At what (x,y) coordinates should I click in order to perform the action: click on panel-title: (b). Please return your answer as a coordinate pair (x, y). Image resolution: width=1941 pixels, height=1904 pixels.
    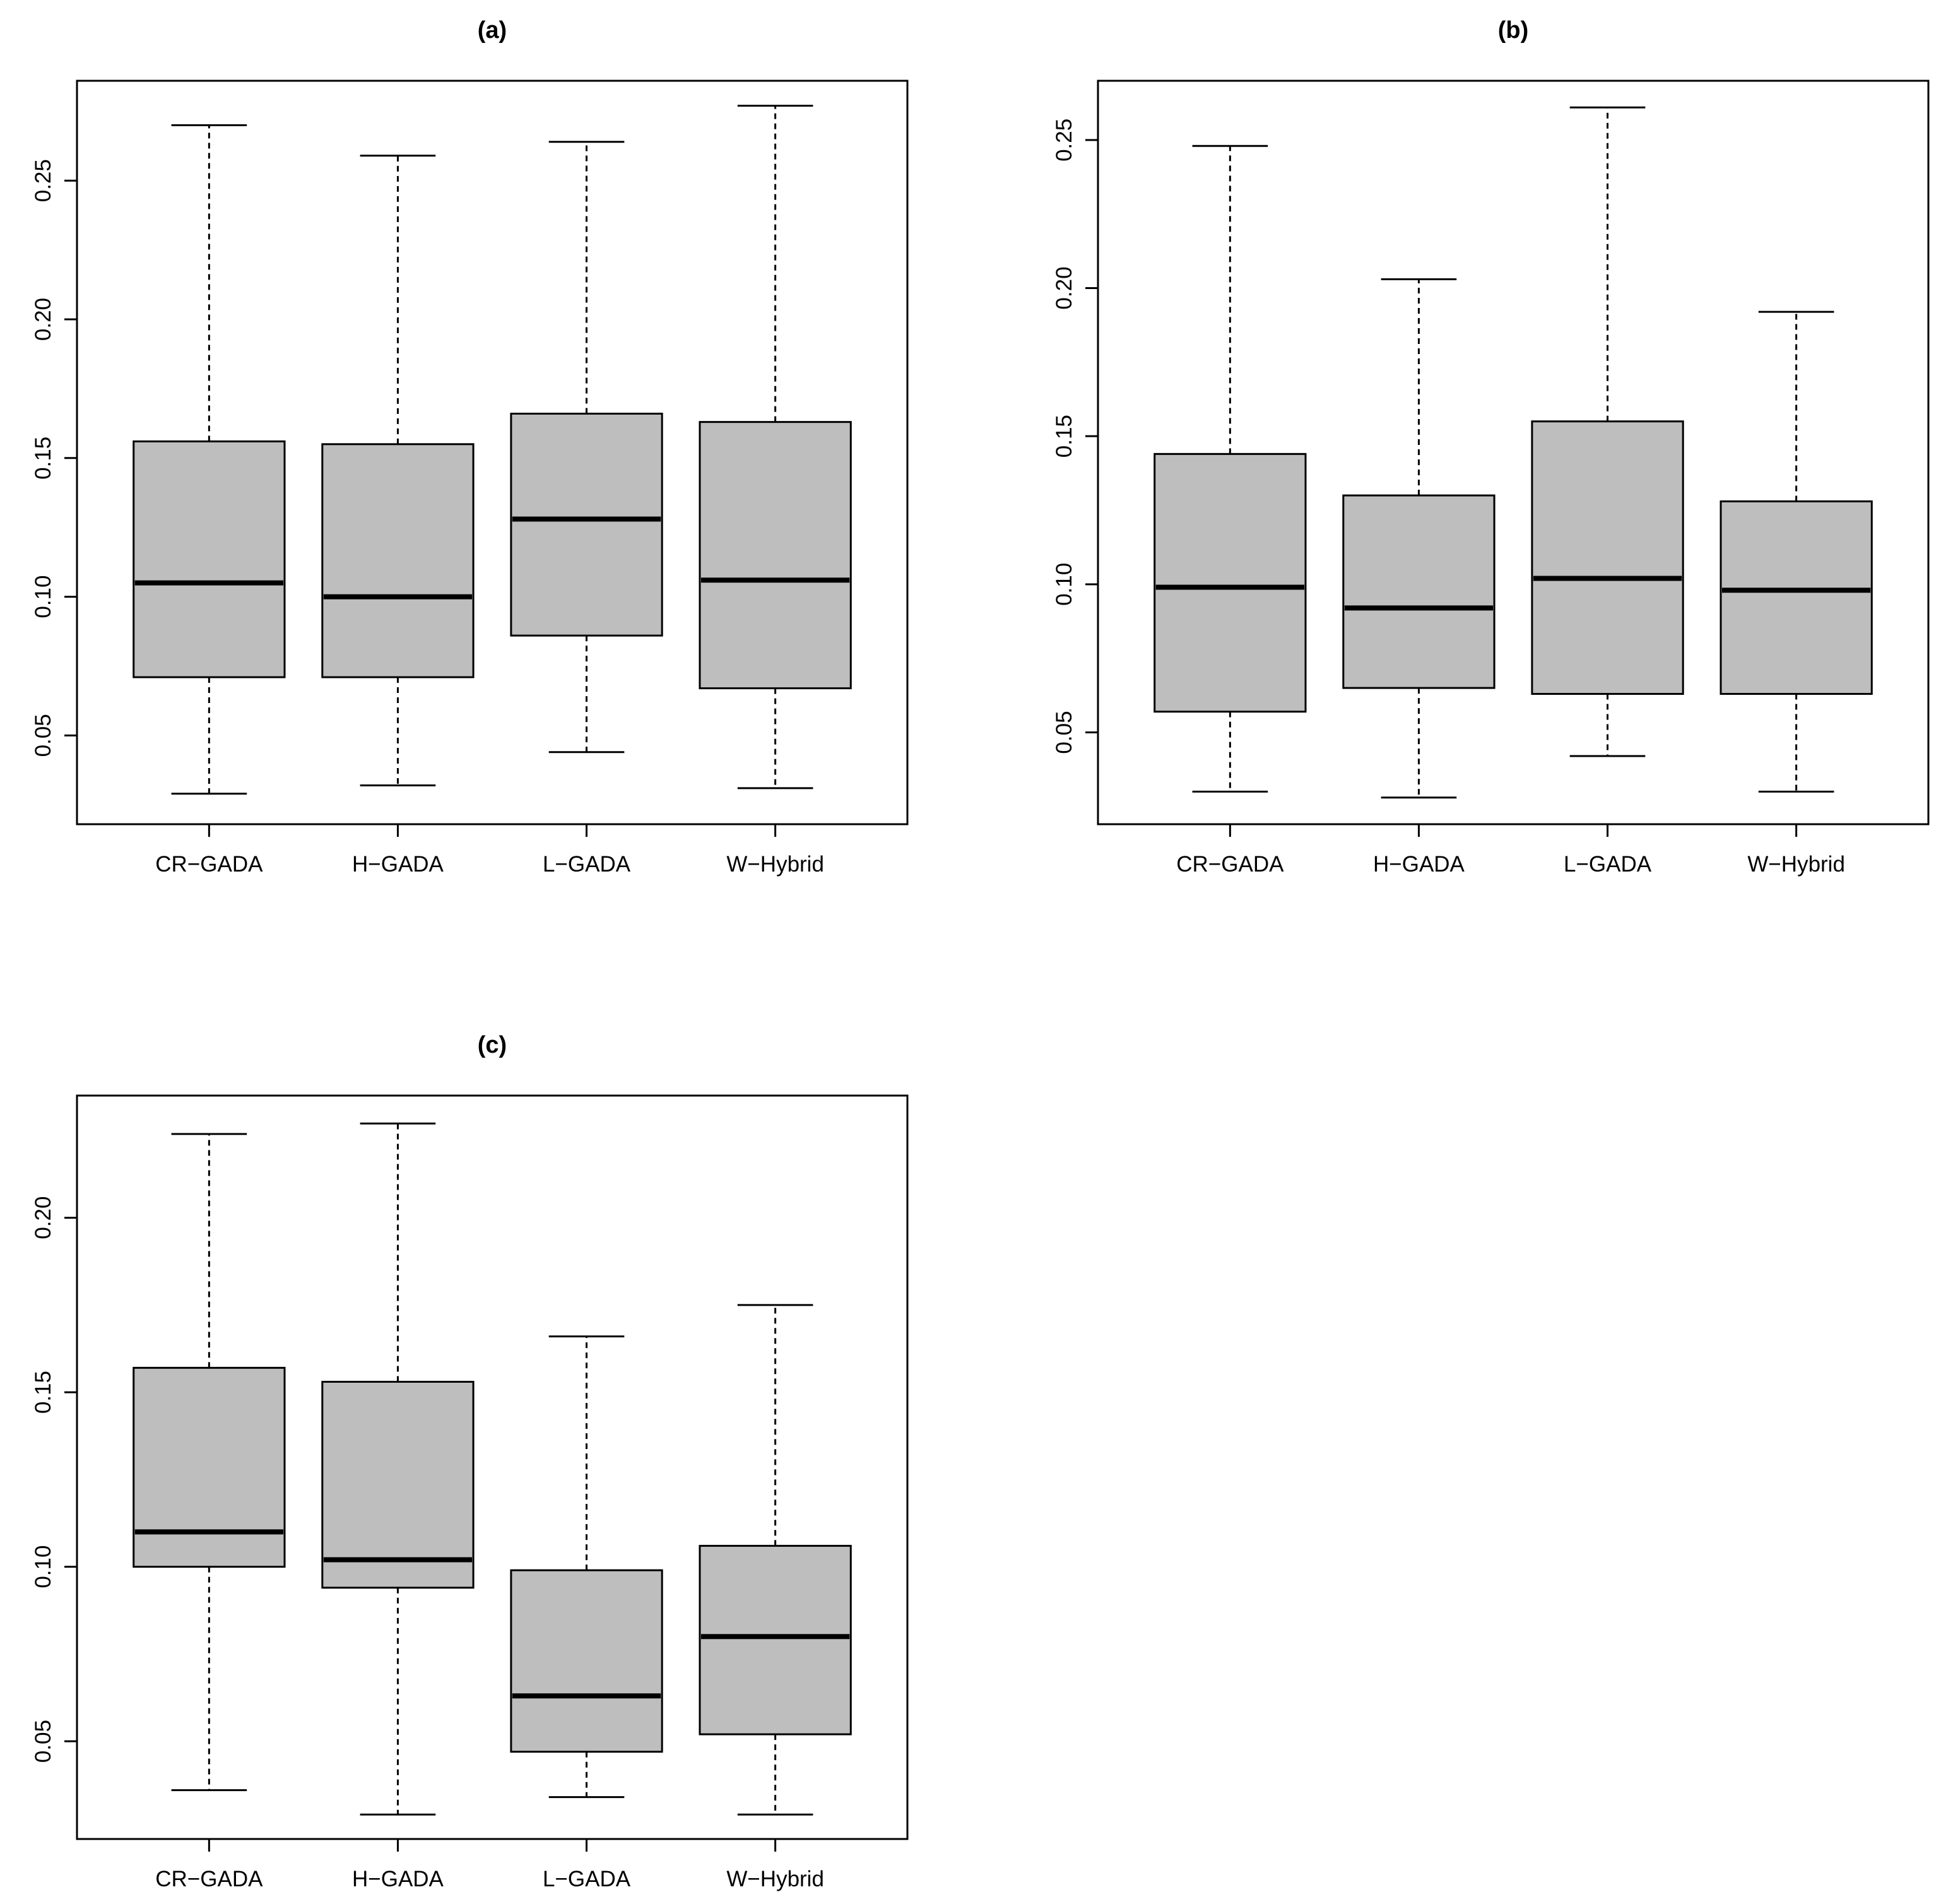
    Looking at the image, I should click on (1513, 30).